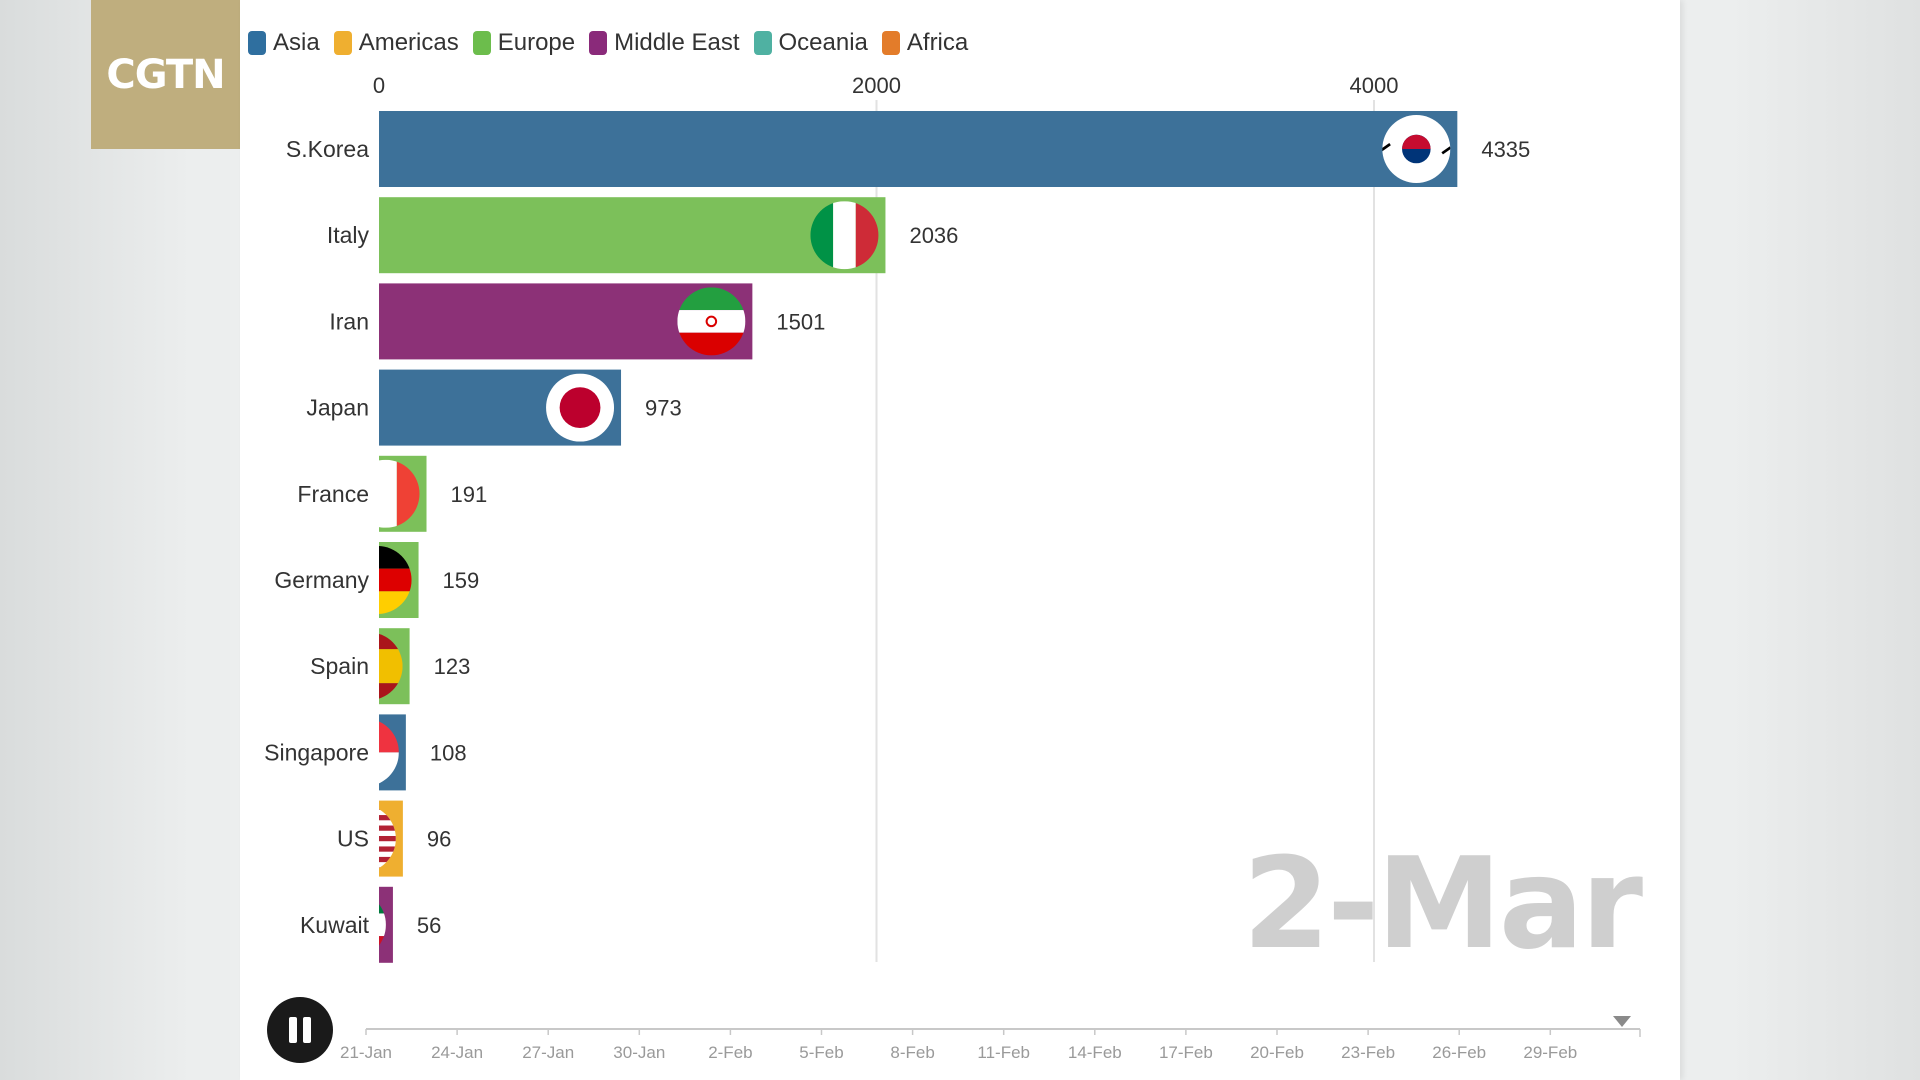  Describe the element at coordinates (912, 1052) in the screenshot. I see `timeline-label: 8-Feb` at that location.